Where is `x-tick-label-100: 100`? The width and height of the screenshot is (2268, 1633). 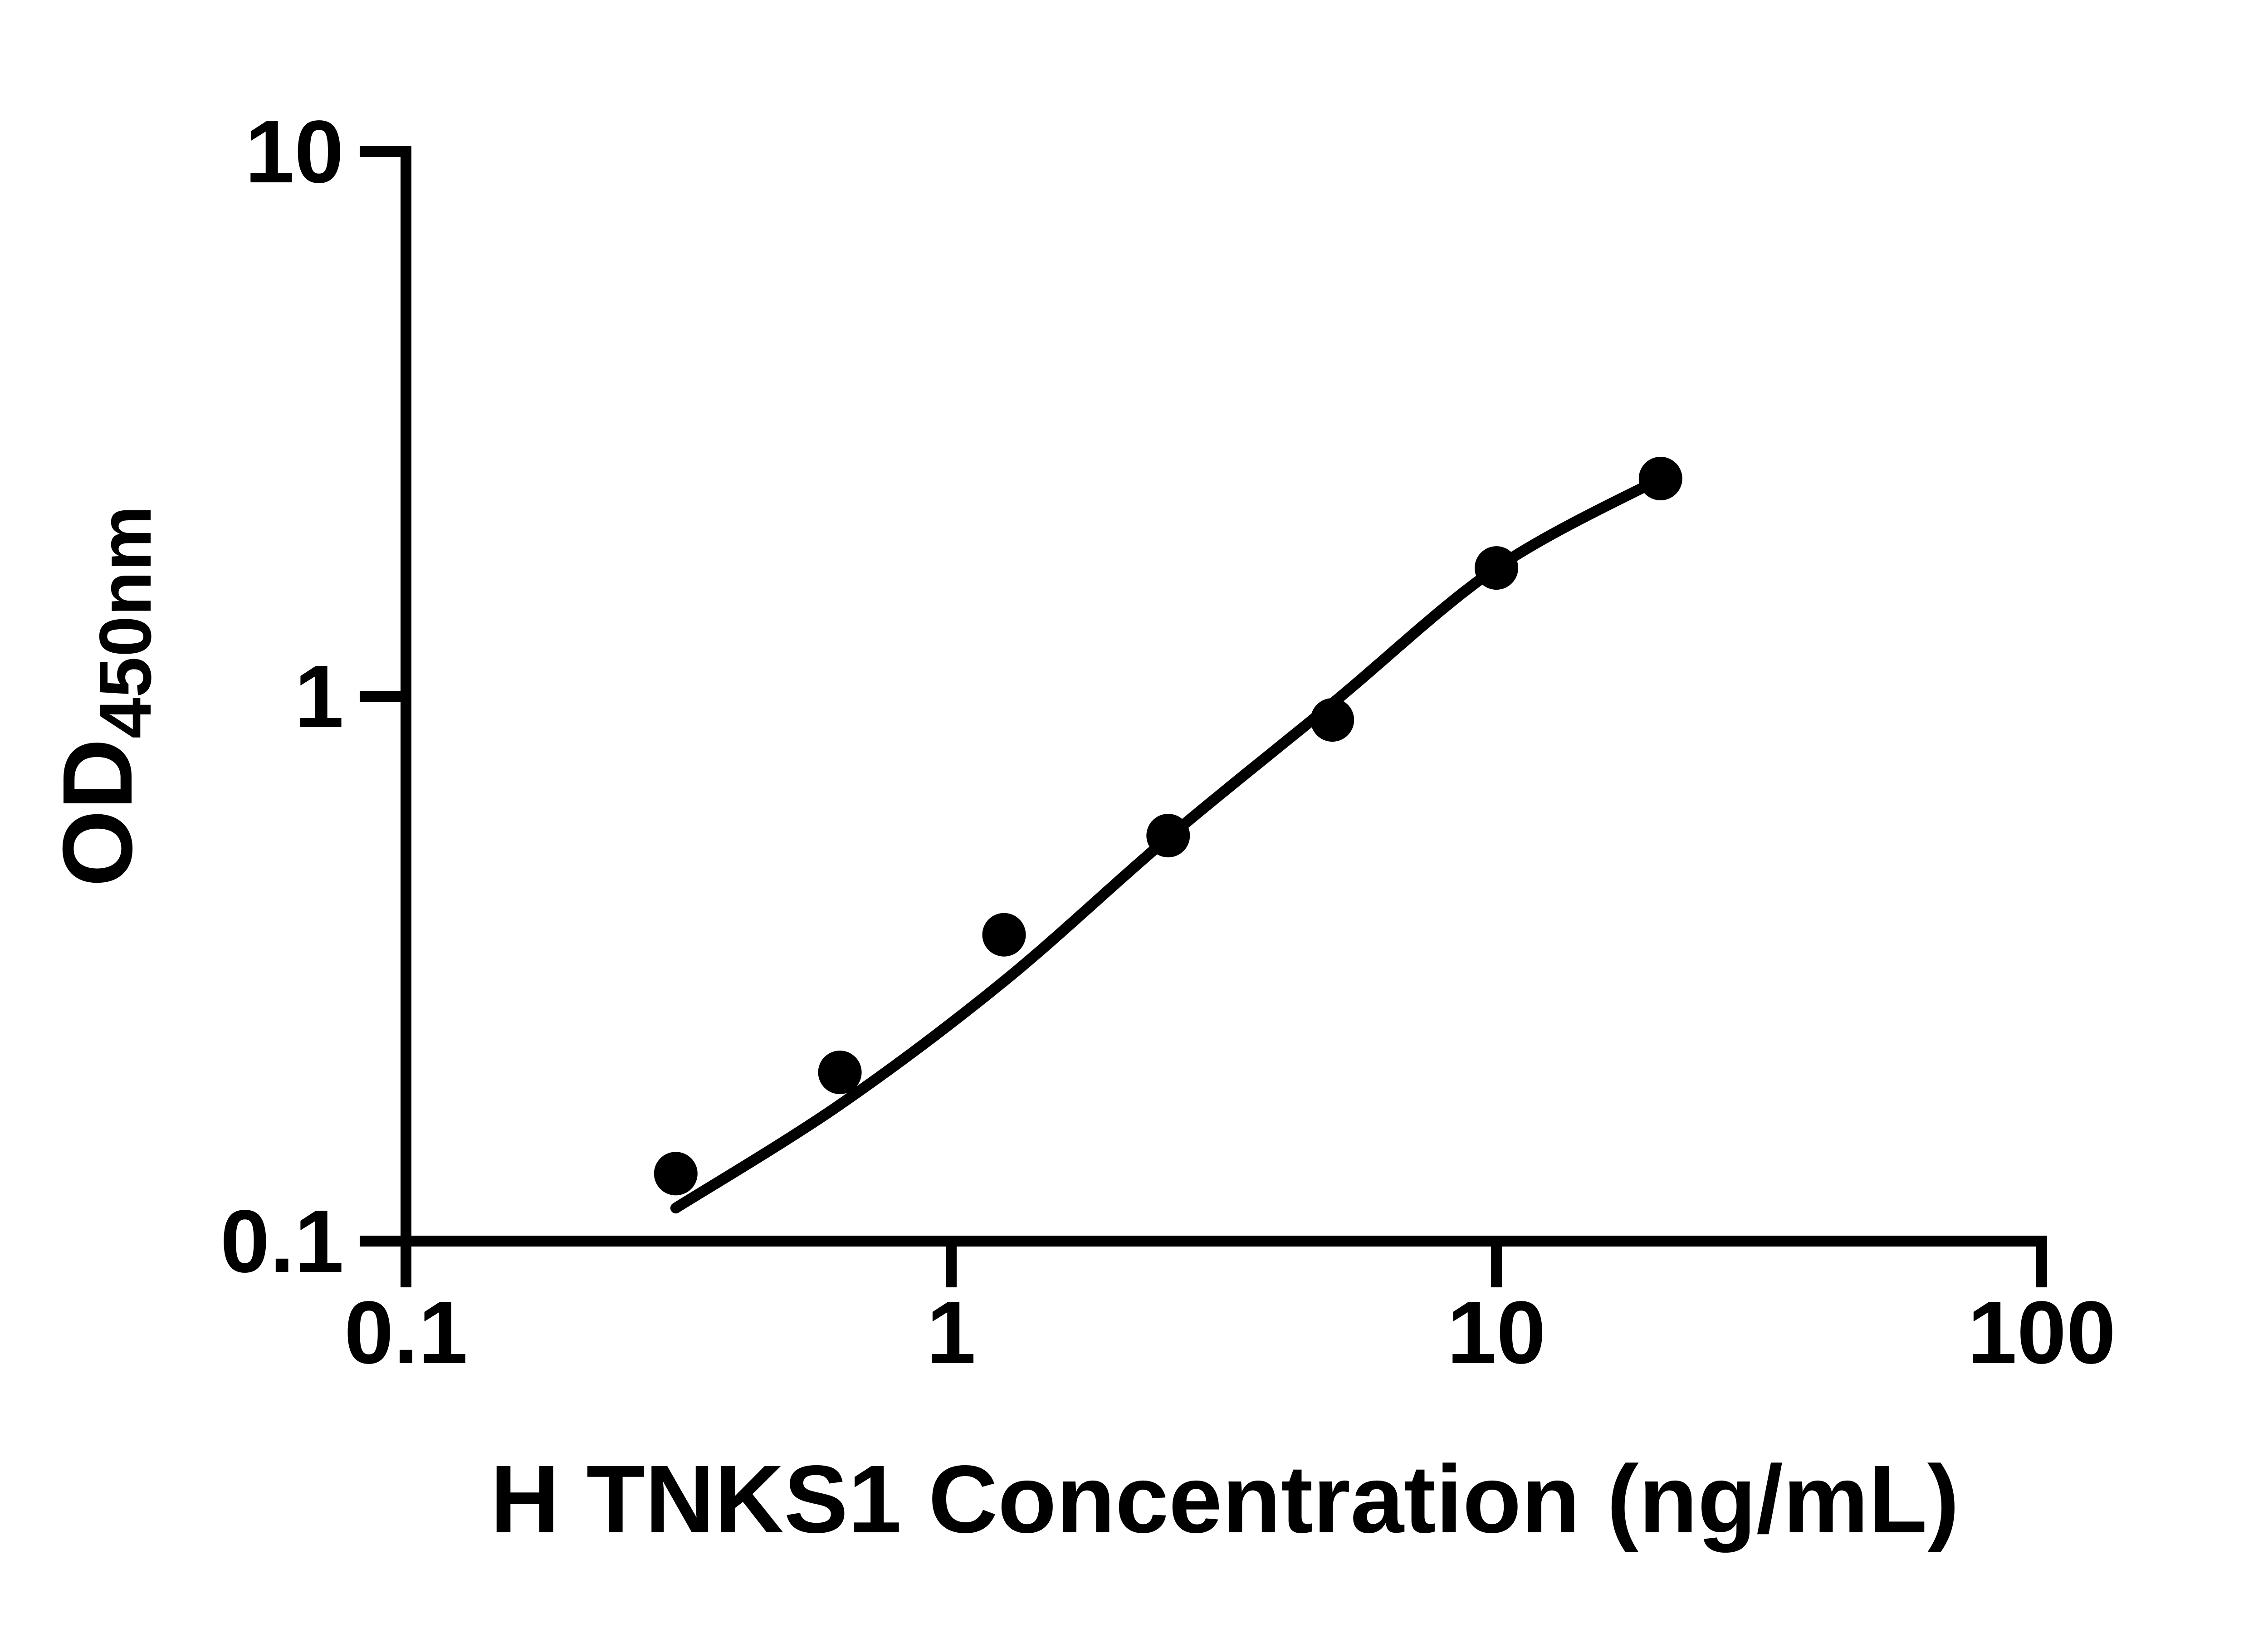 x-tick-label-100: 100 is located at coordinates (2042, 1332).